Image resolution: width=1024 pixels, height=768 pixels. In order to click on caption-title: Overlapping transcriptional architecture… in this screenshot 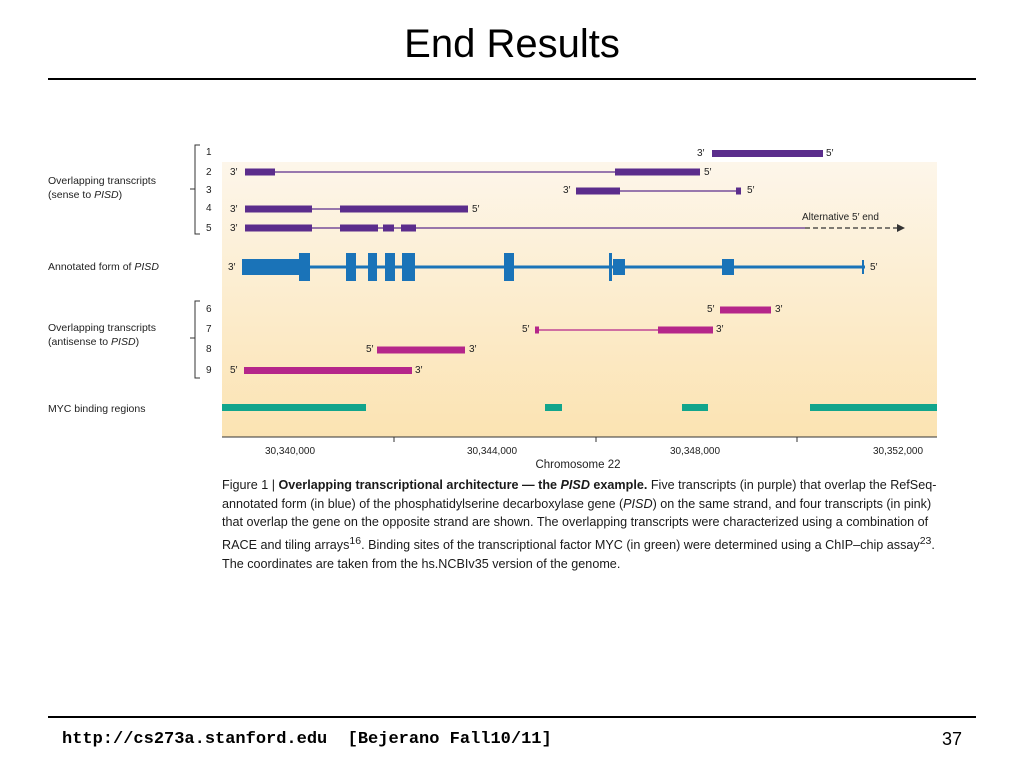, I will do `click(463, 485)`.